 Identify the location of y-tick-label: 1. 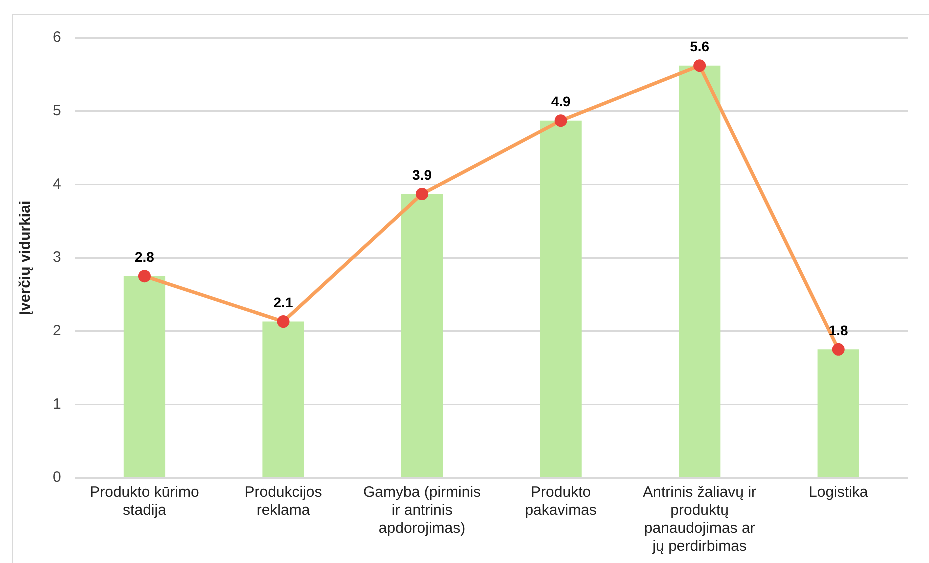
(57, 404).